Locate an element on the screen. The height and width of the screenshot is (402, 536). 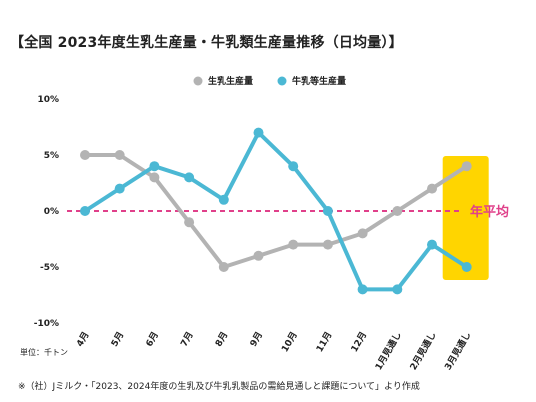
y-tick-label: -5% is located at coordinates (49, 268).